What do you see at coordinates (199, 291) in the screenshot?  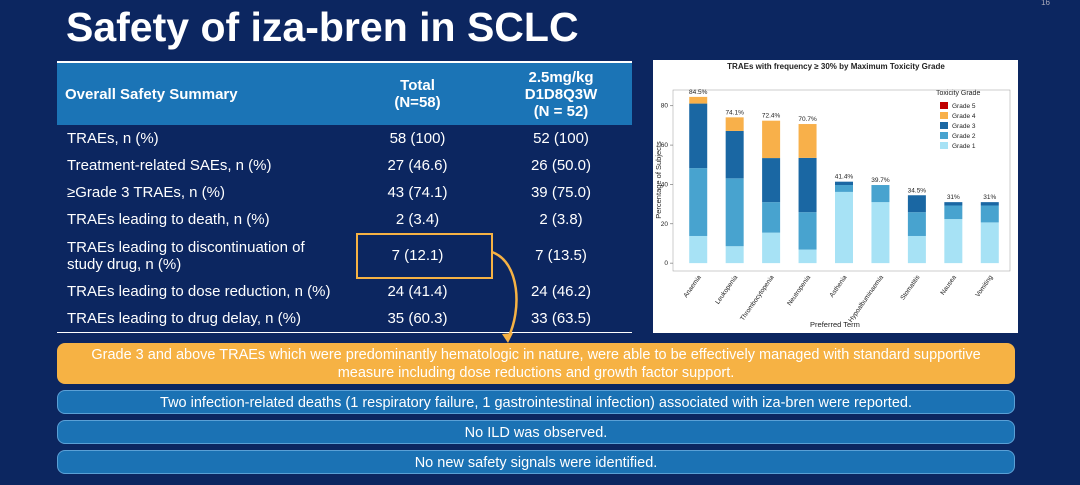 I see `table-cell: TRAEs leading to dose reduction, n (%)` at bounding box center [199, 291].